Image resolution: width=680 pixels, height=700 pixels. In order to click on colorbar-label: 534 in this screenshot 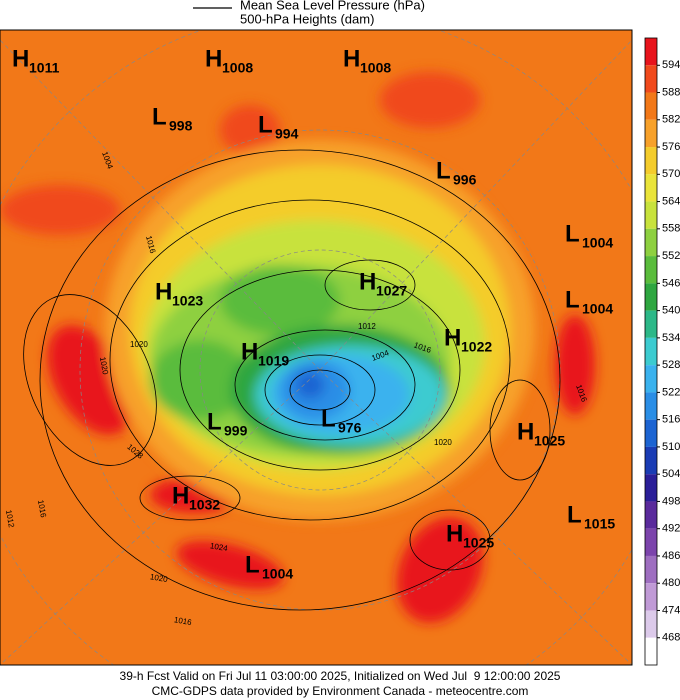, I will do `click(671, 338)`.